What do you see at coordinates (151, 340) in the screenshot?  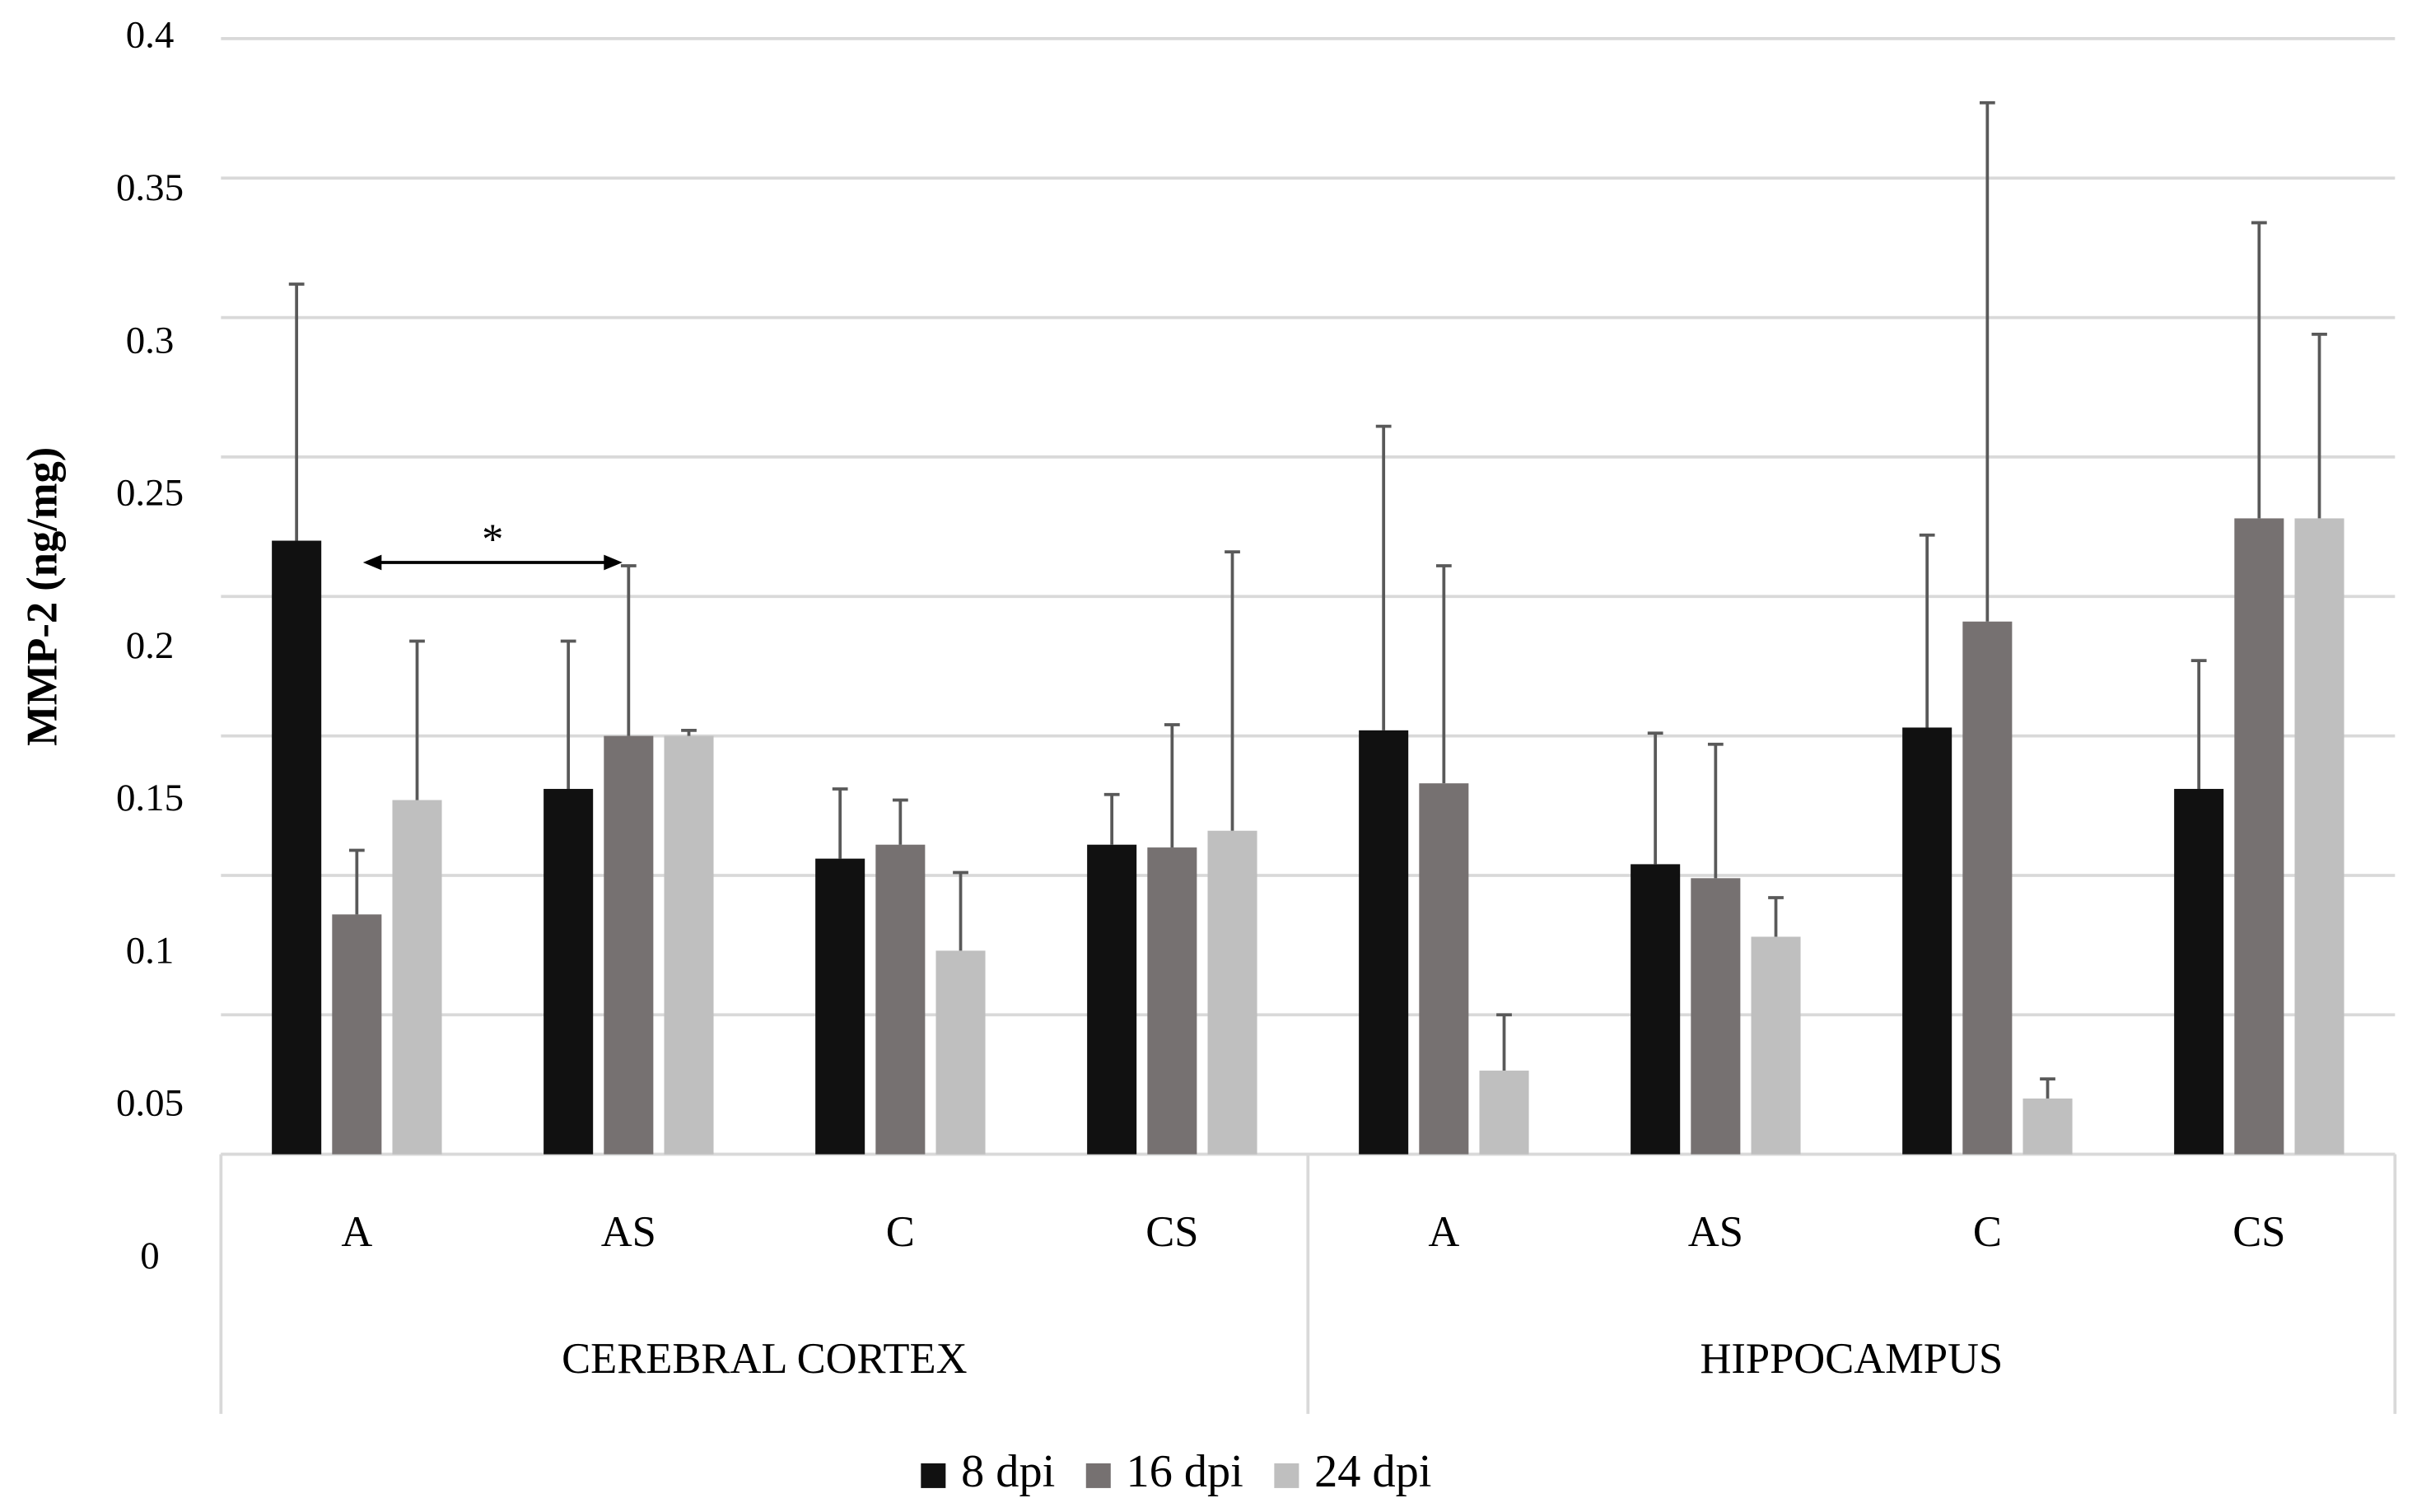 I see `y-tick-label: 0.3` at bounding box center [151, 340].